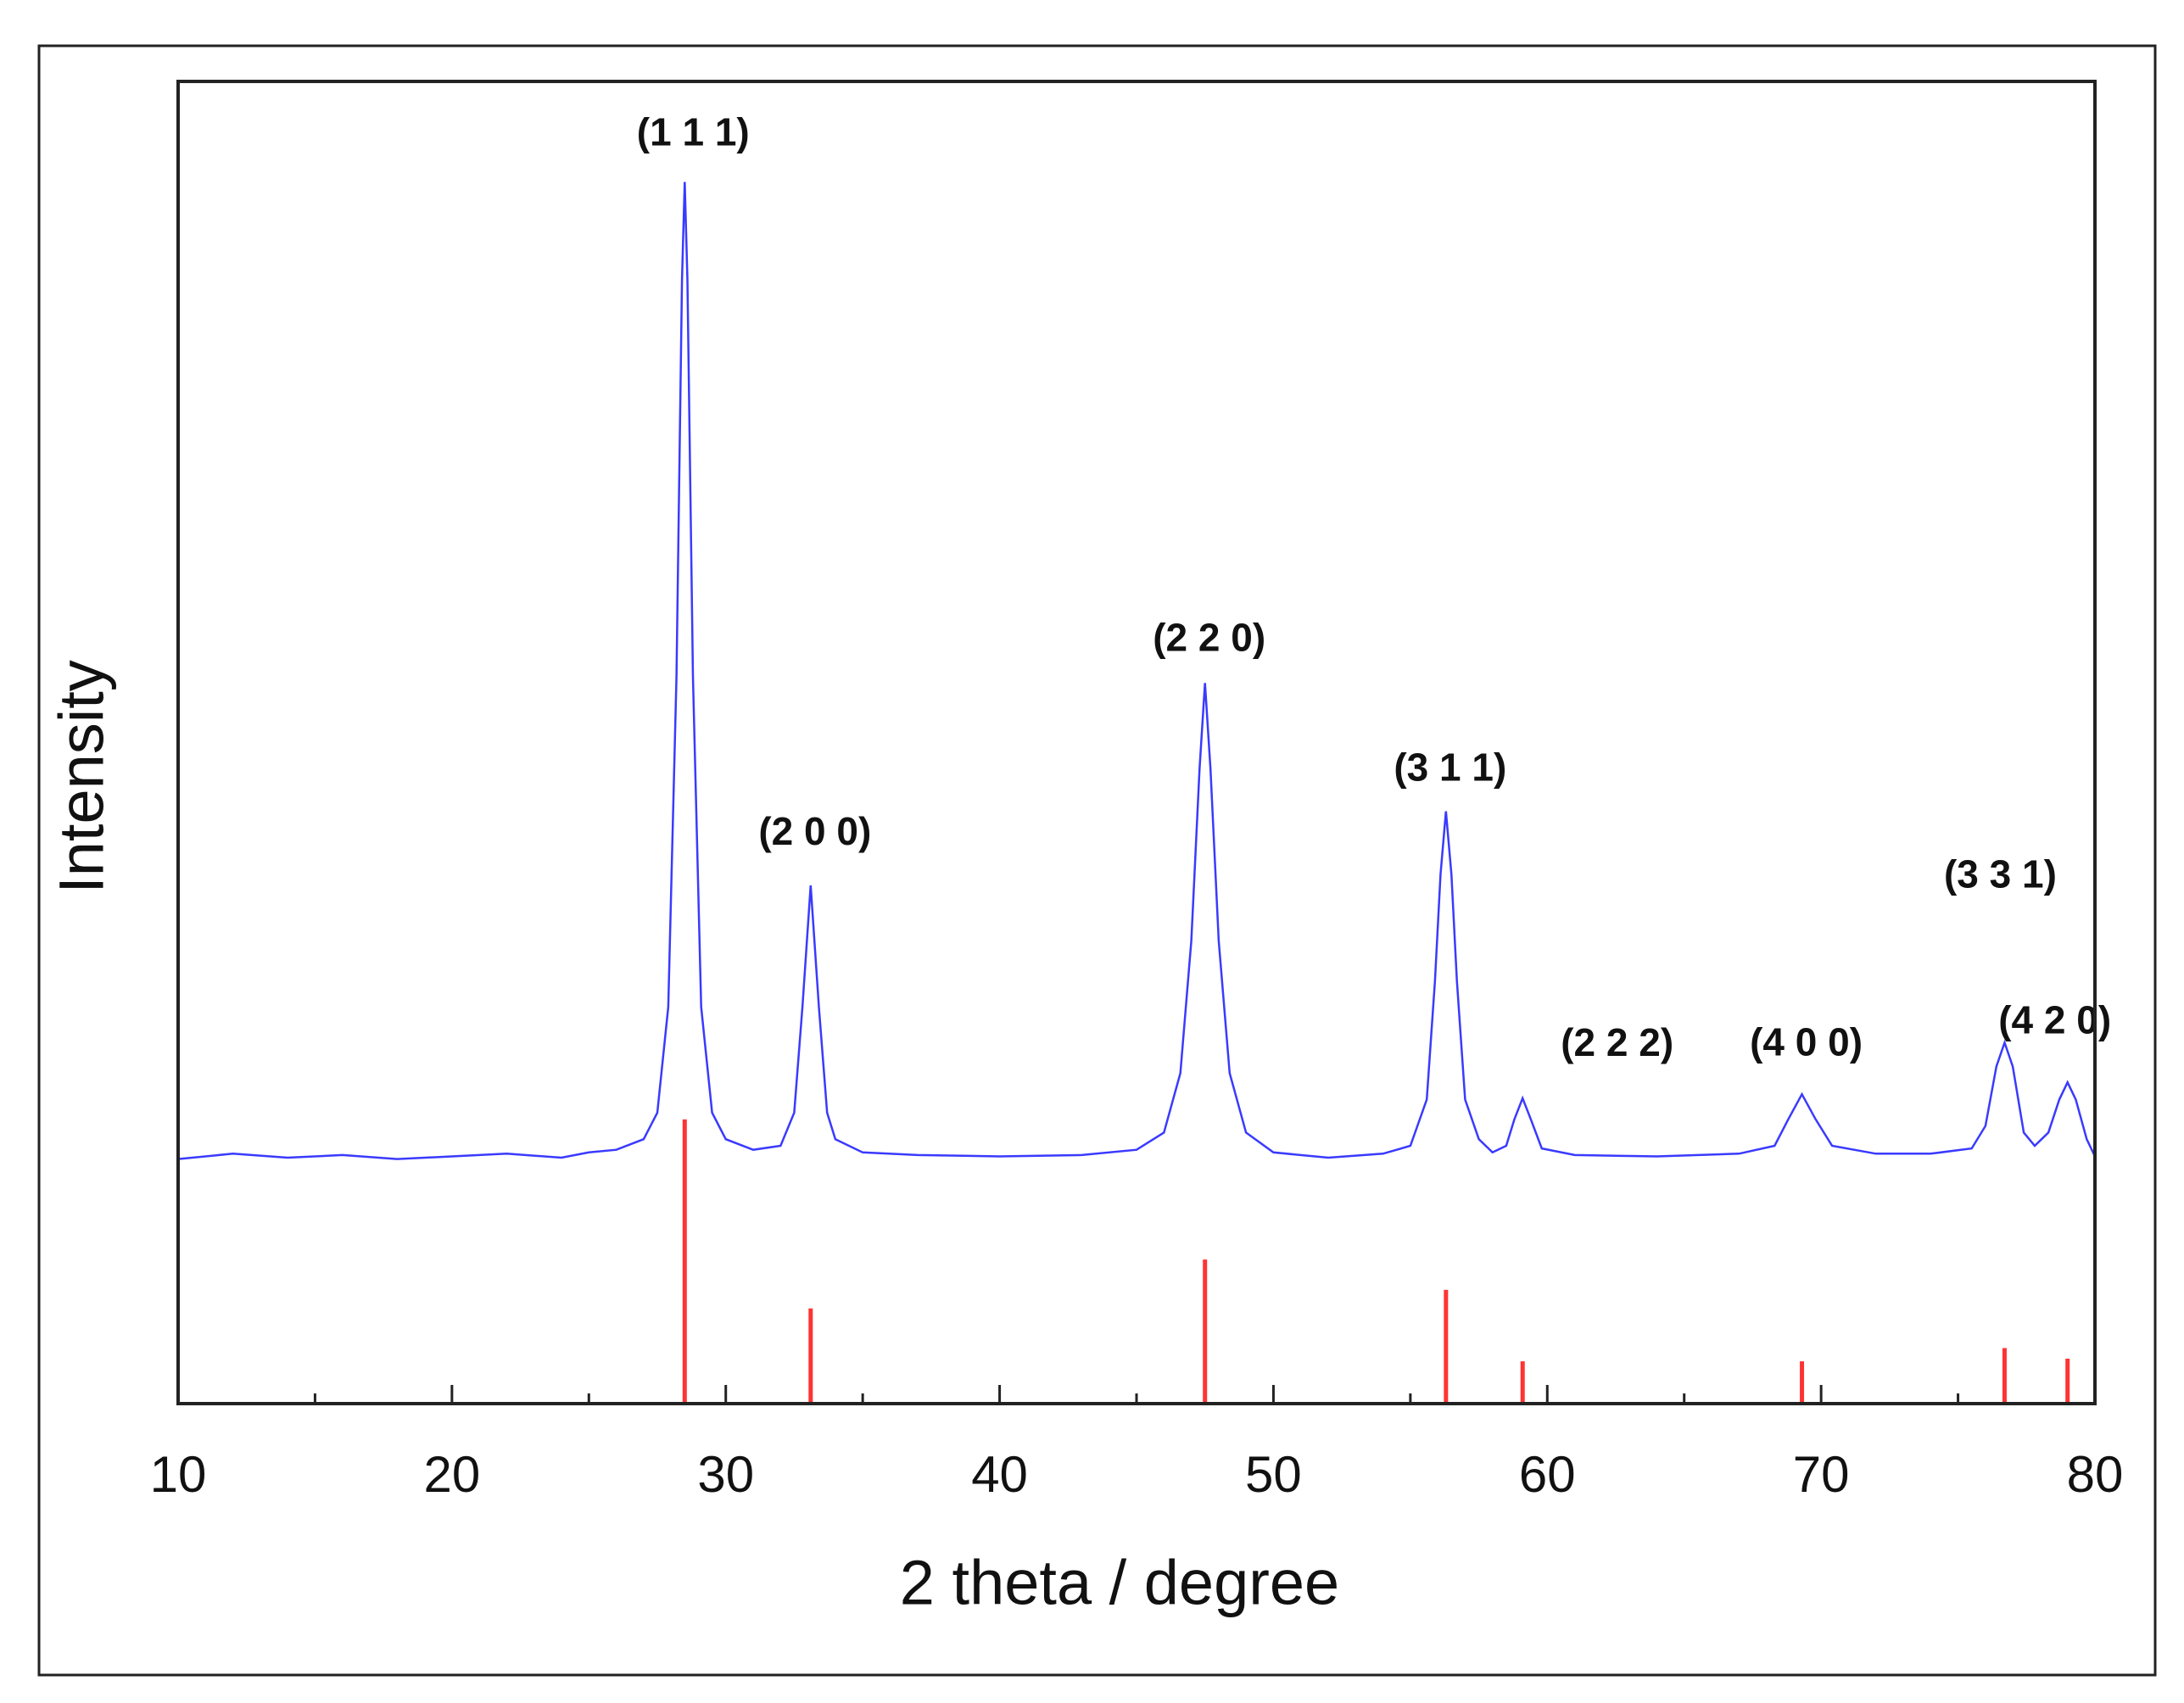 The width and height of the screenshot is (2184, 1703). I want to click on peak-label: (1 1 1), so click(693, 132).